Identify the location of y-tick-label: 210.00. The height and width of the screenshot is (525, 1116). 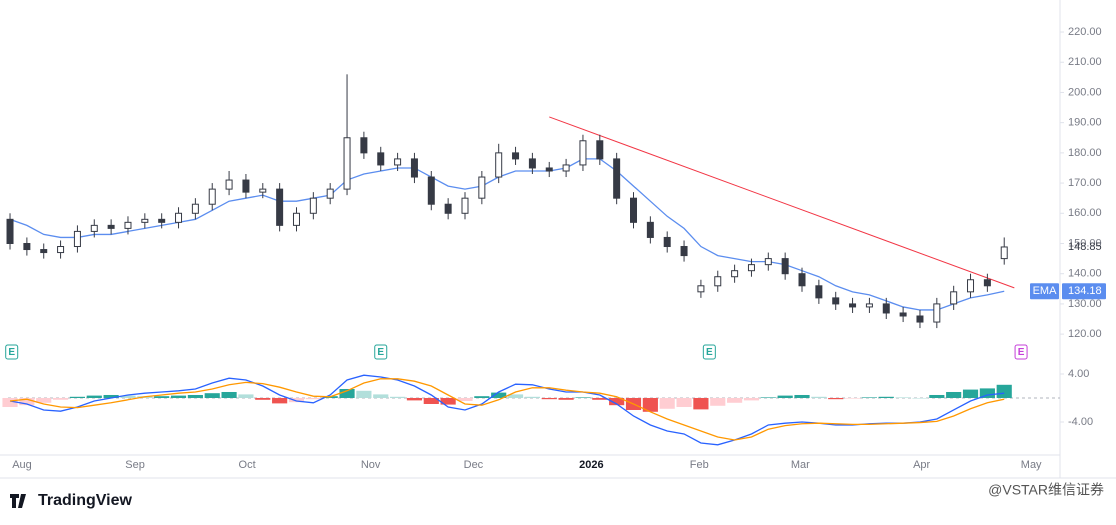
(1085, 62).